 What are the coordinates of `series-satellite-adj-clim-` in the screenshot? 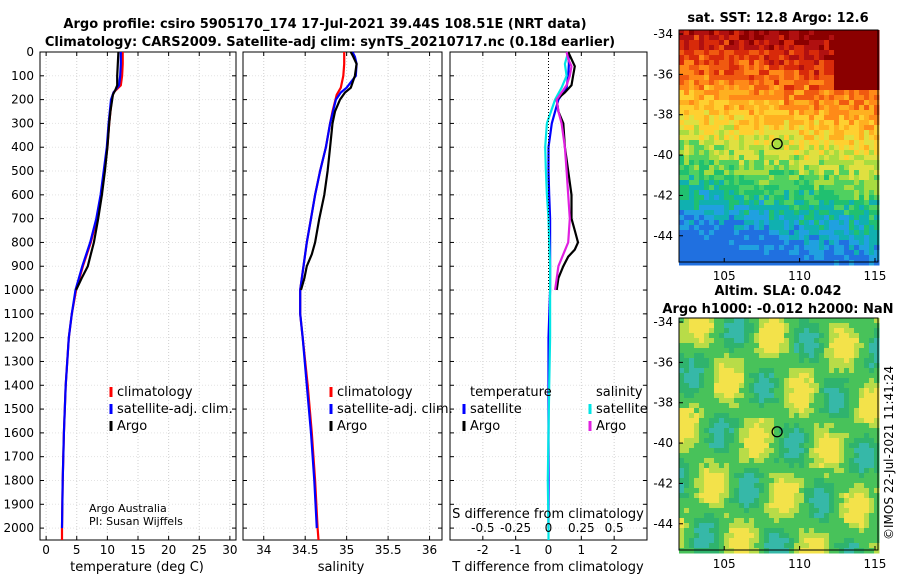 It's located at (91, 290).